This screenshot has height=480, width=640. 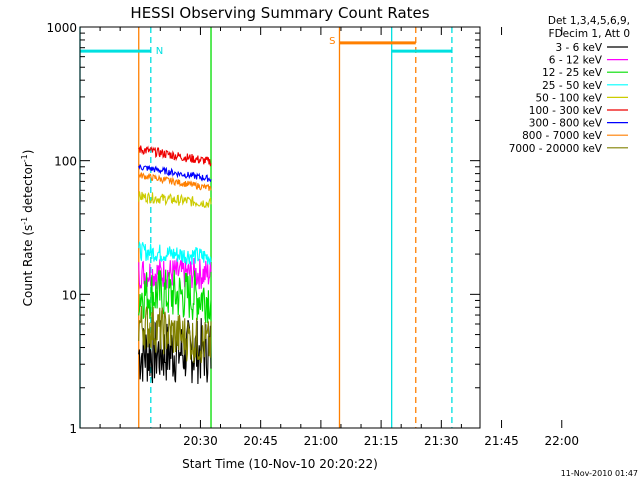 I want to click on legend-header-line2: FDecim 1, Att 0, so click(x=589, y=34).